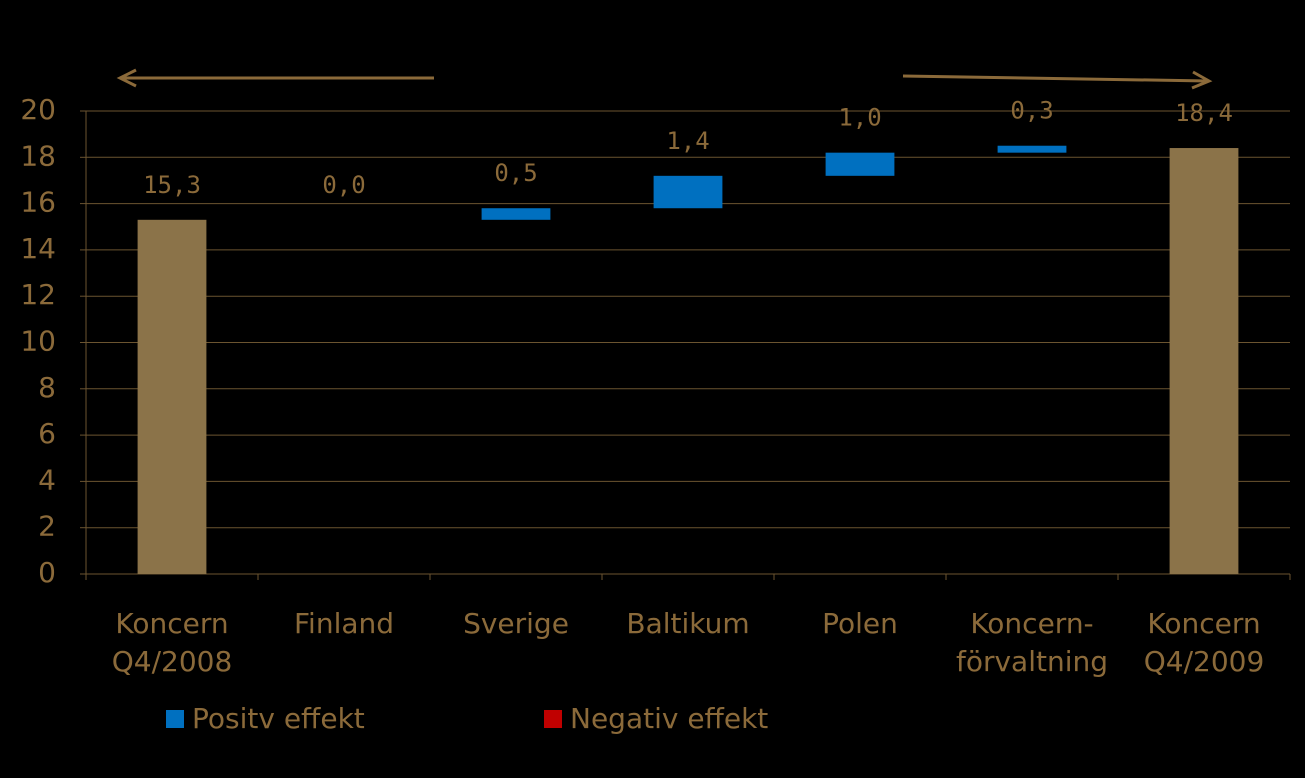  What do you see at coordinates (860, 623) in the screenshot?
I see `x-tick-label: Polen` at bounding box center [860, 623].